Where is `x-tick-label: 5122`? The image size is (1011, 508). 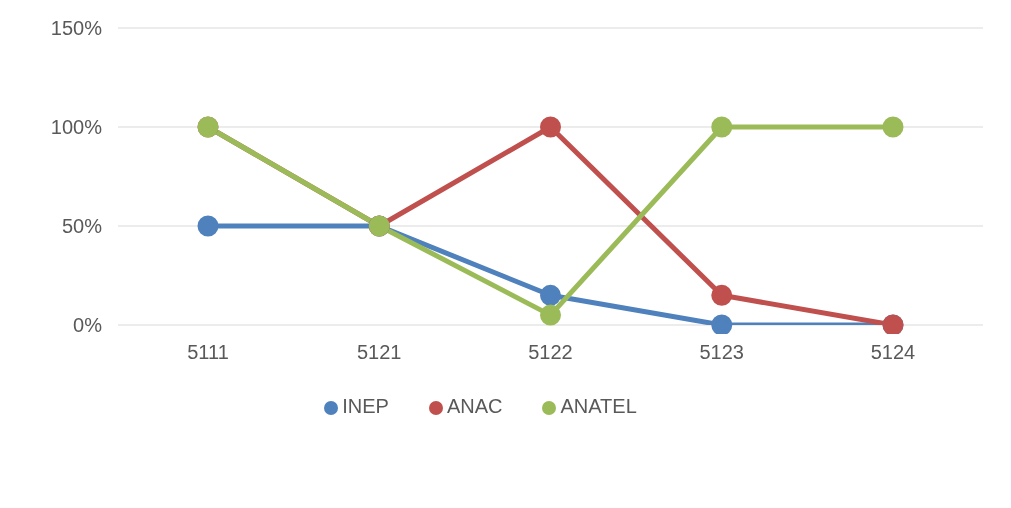 x-tick-label: 5122 is located at coordinates (550, 352).